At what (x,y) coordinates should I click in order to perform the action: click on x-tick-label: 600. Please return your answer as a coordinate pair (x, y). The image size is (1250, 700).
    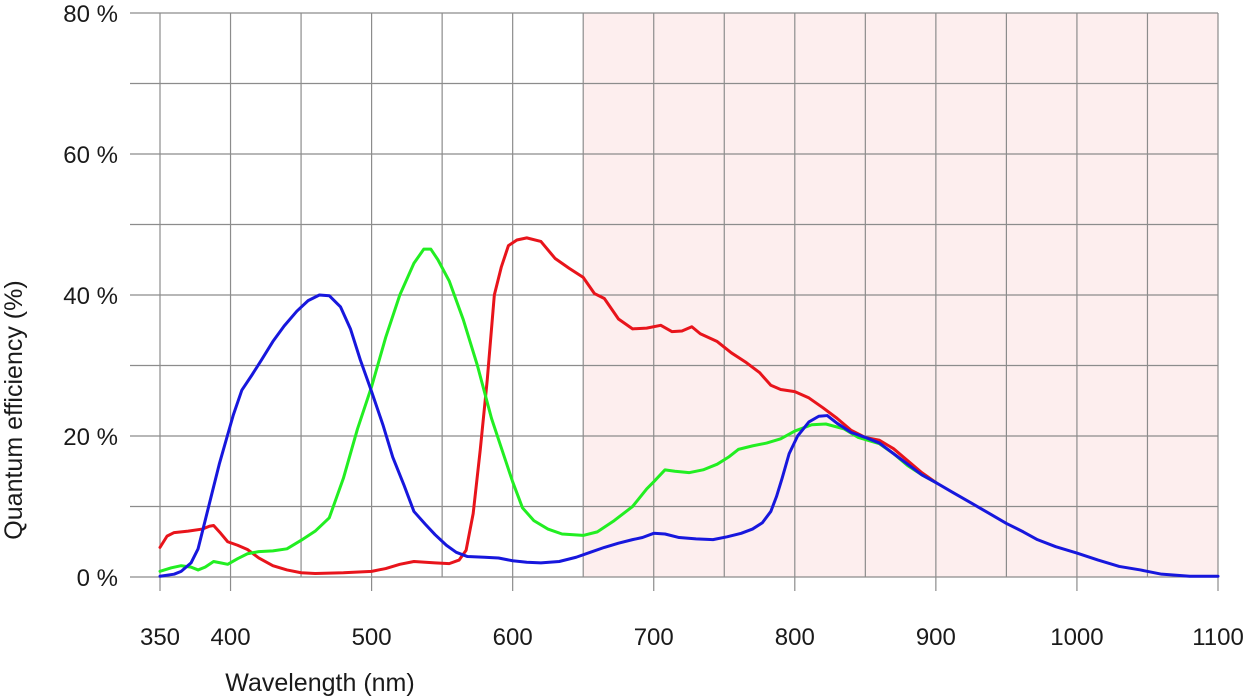
    Looking at the image, I should click on (513, 637).